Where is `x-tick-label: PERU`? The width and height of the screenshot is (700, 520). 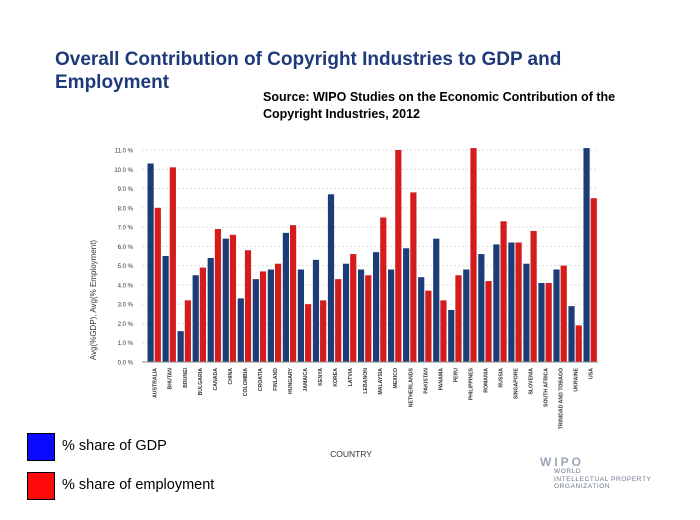 x-tick-label: PERU is located at coordinates (456, 375).